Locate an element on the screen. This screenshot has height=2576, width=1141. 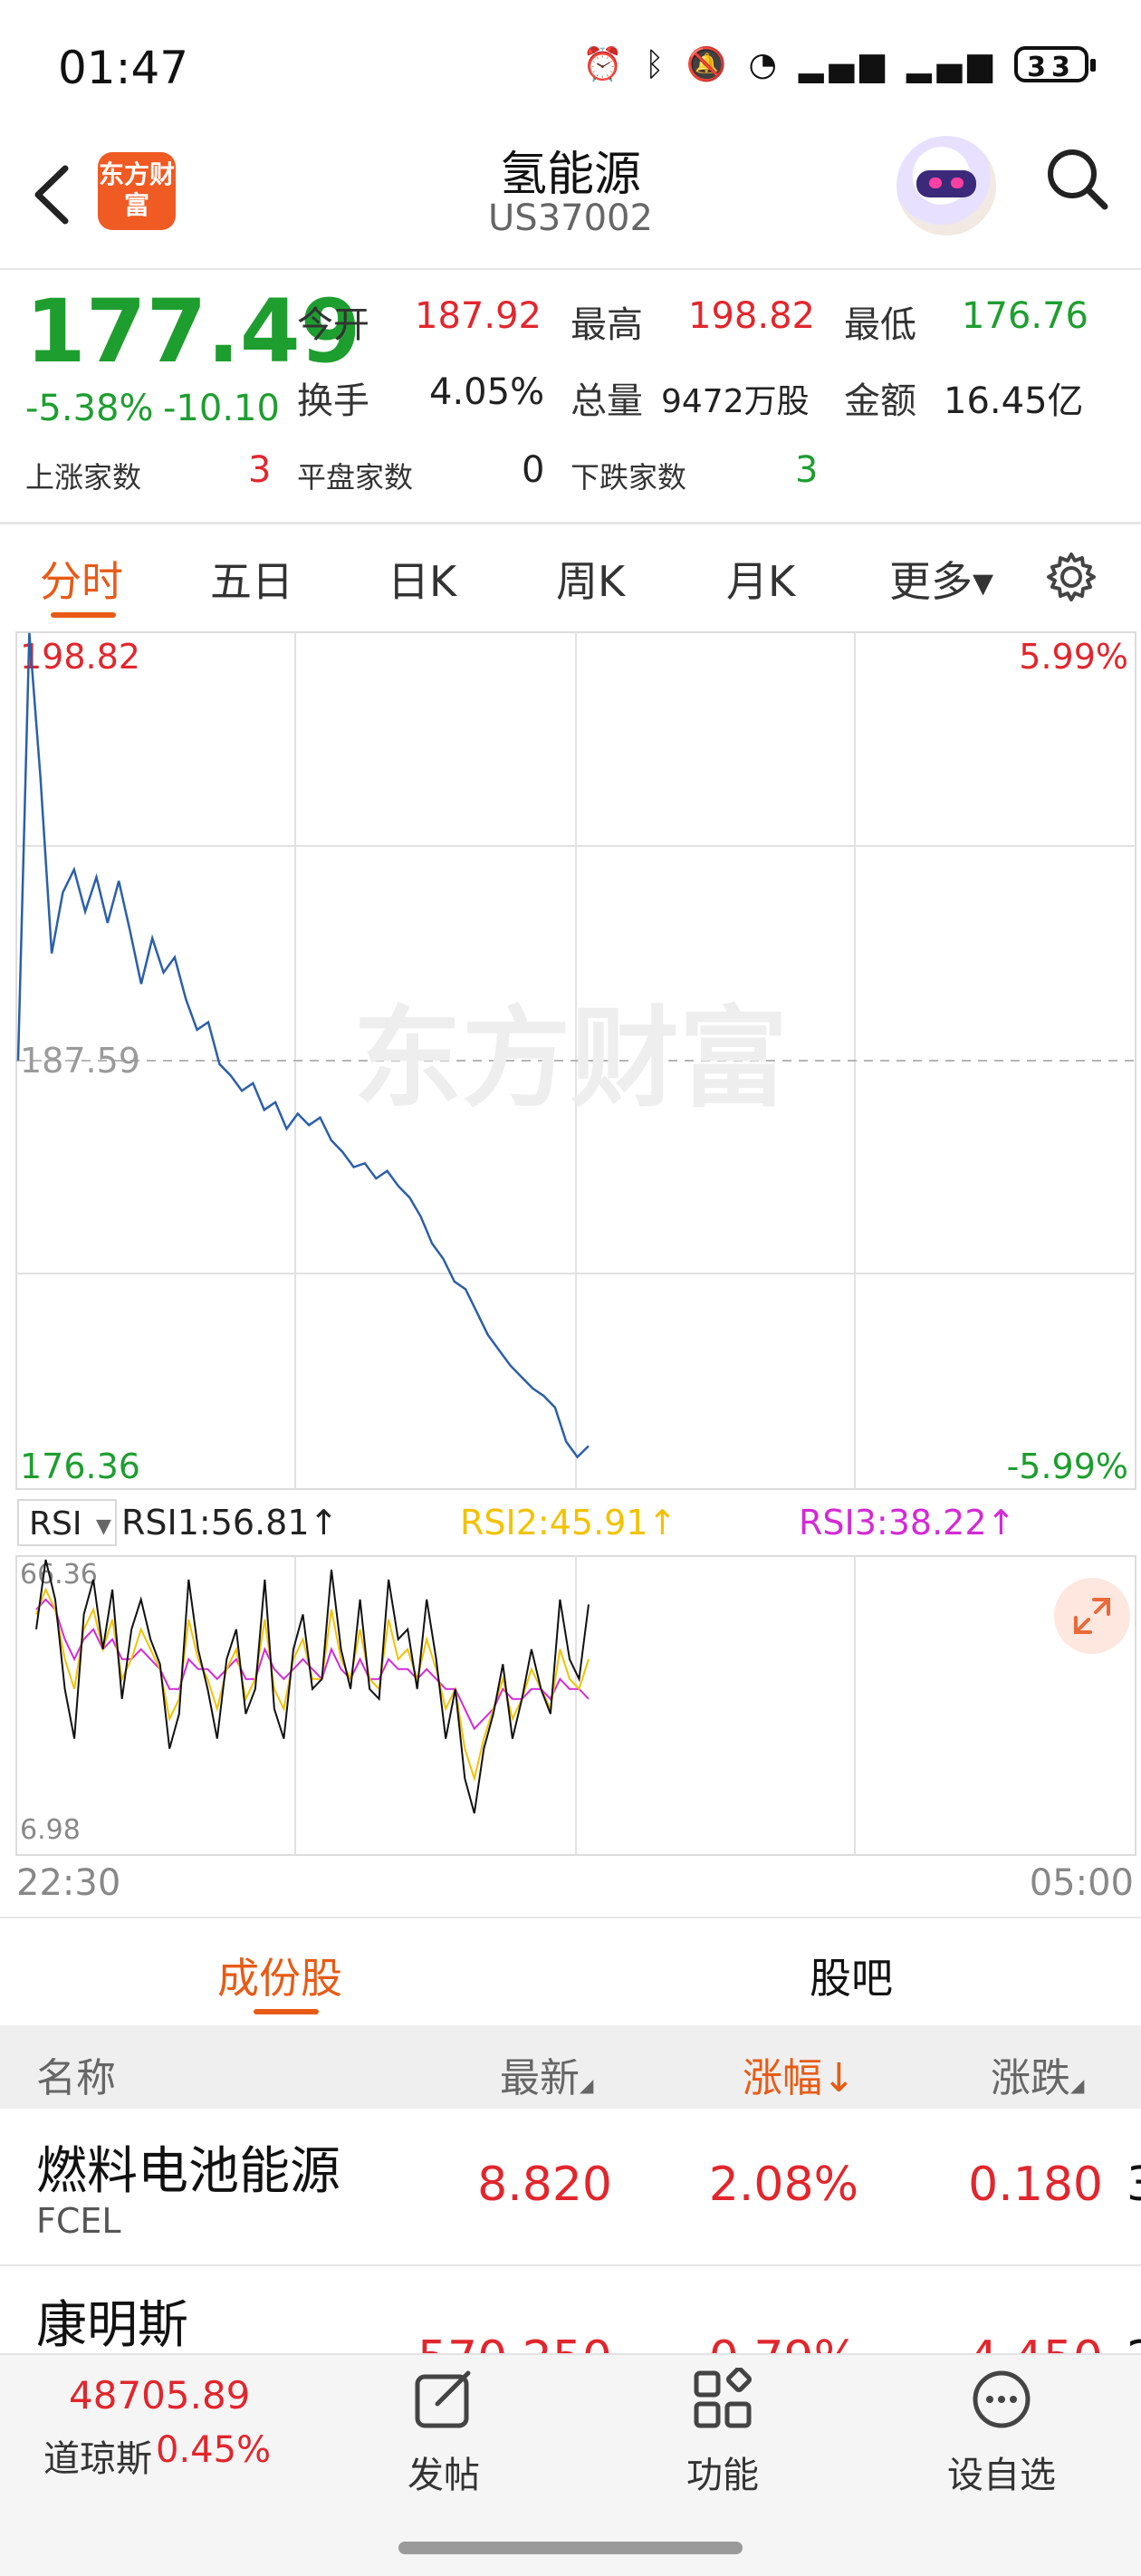
table-header is located at coordinates (570, 2067).